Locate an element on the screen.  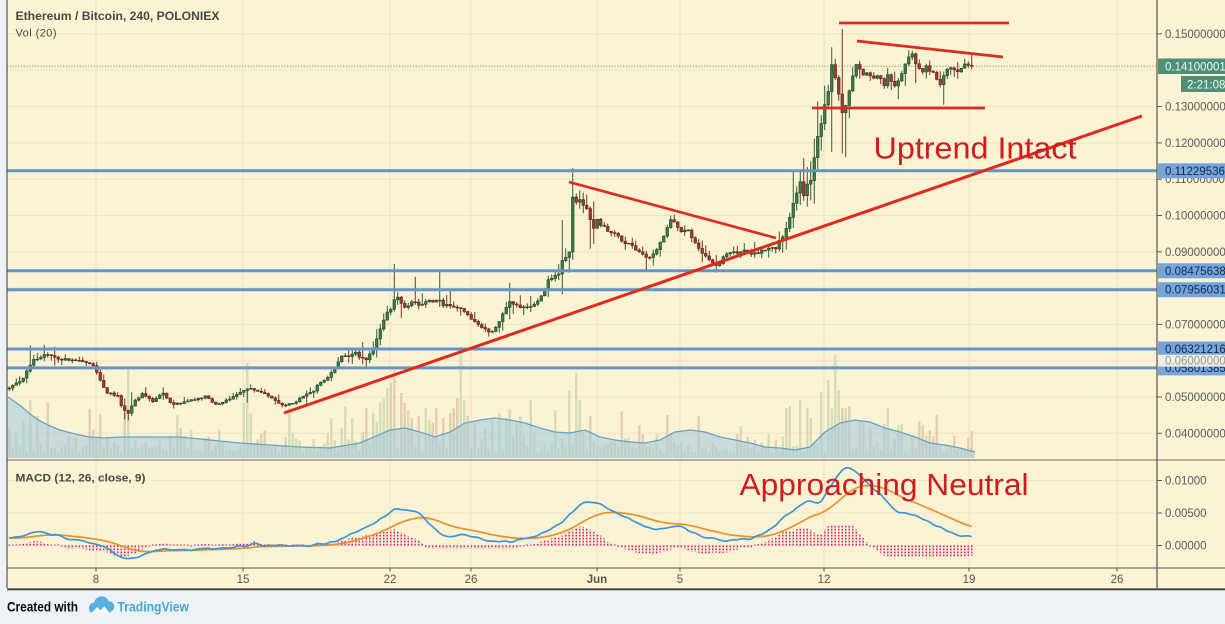
svg-text: Uptrend Intact is located at coordinates (975, 147).